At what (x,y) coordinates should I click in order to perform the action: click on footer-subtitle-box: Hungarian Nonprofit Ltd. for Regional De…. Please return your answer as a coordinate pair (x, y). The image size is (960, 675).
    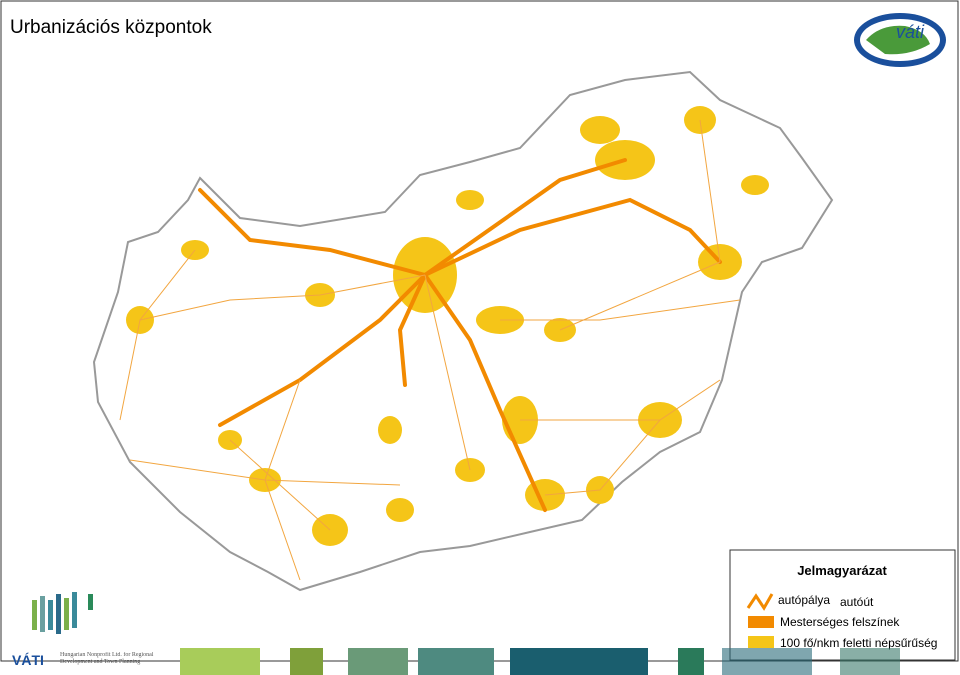
    Looking at the image, I should click on (107, 658).